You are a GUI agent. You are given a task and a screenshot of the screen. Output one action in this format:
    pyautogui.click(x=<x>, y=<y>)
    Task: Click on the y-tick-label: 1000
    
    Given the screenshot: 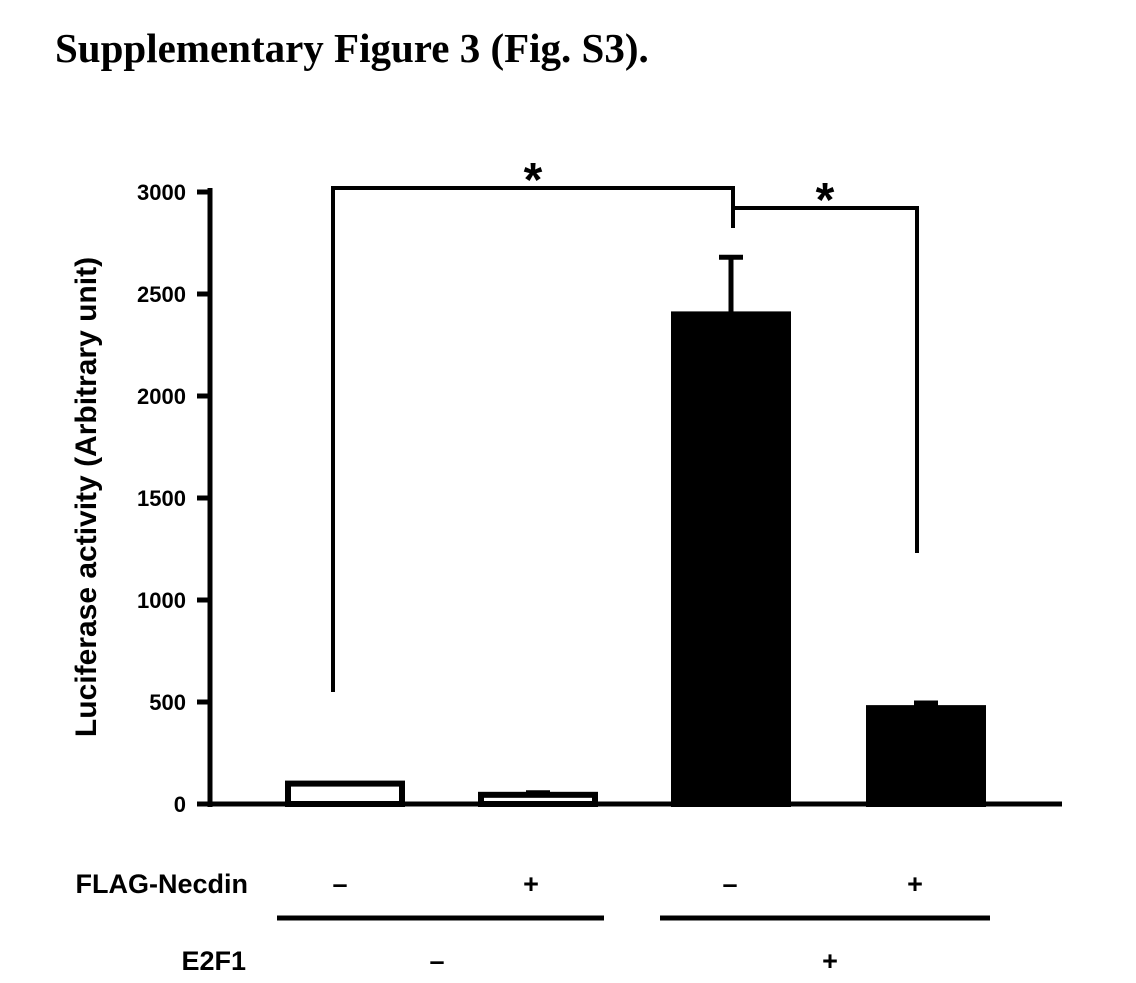 What is the action you would take?
    pyautogui.click(x=161, y=600)
    